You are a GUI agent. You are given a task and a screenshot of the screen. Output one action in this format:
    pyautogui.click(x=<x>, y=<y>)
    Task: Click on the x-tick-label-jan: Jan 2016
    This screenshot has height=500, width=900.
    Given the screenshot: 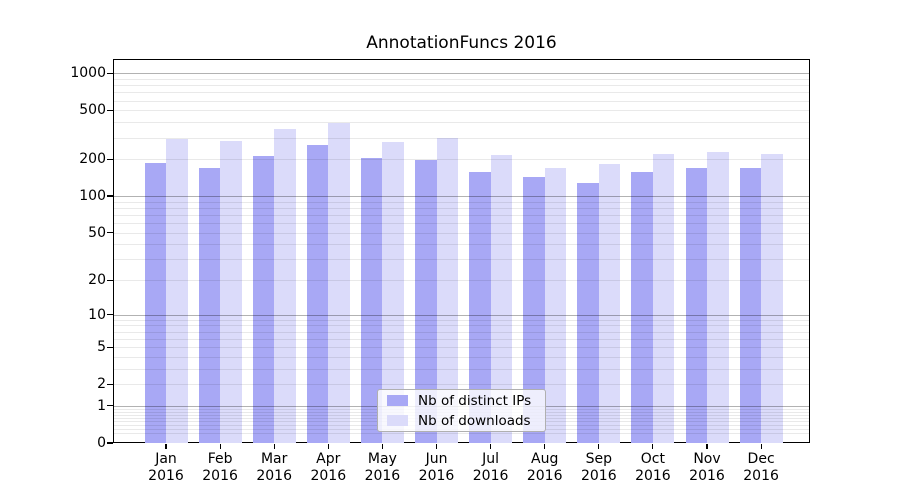 What is the action you would take?
    pyautogui.click(x=166, y=467)
    